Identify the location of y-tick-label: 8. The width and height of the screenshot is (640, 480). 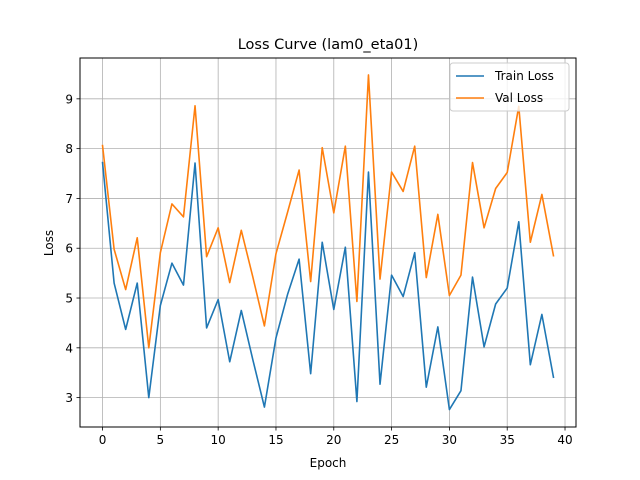
(69, 149).